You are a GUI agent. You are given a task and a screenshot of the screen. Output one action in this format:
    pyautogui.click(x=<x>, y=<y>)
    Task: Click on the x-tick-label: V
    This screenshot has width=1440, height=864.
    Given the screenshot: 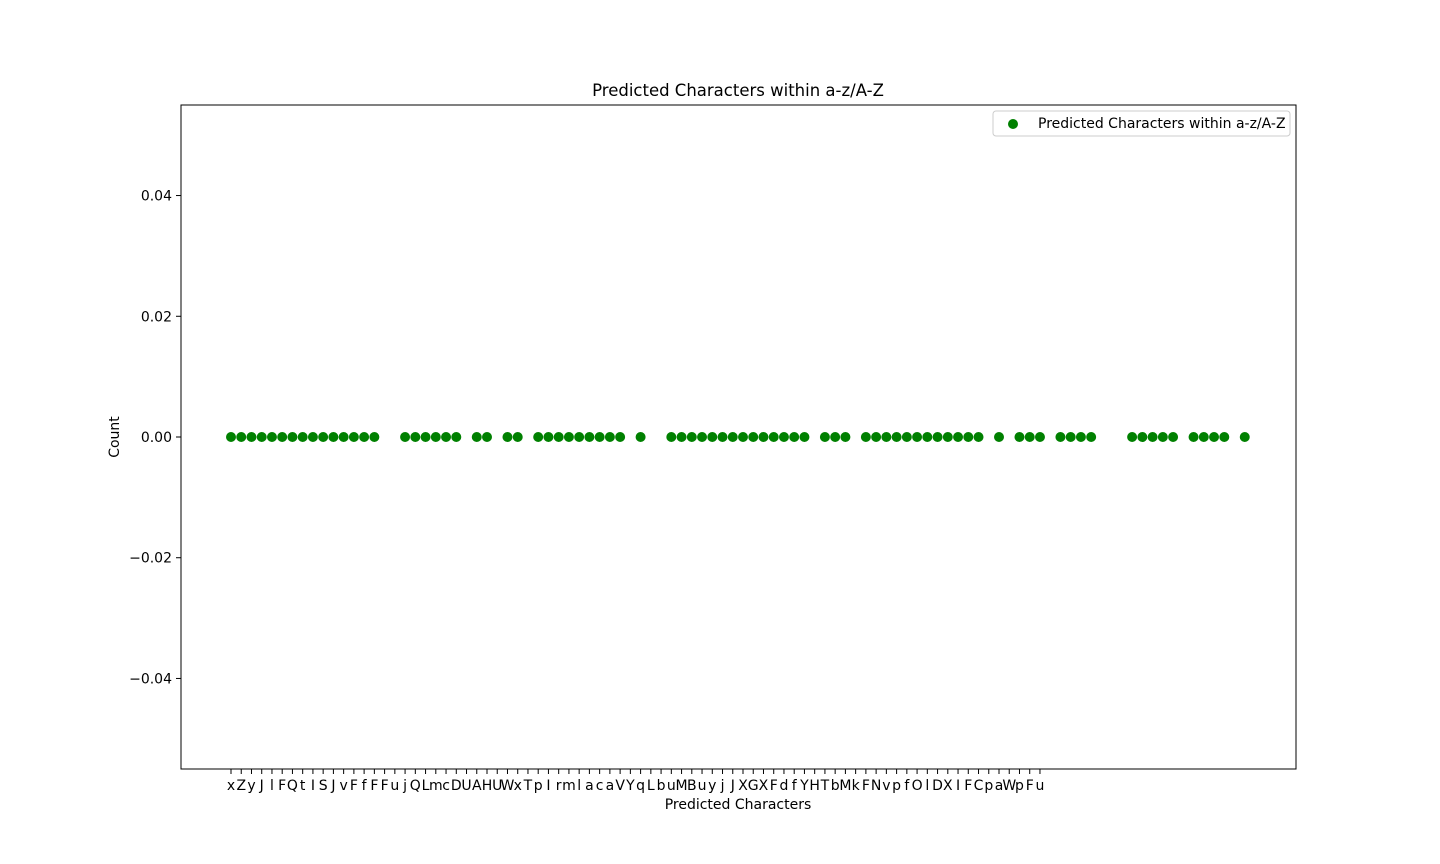 What is the action you would take?
    pyautogui.click(x=620, y=786)
    